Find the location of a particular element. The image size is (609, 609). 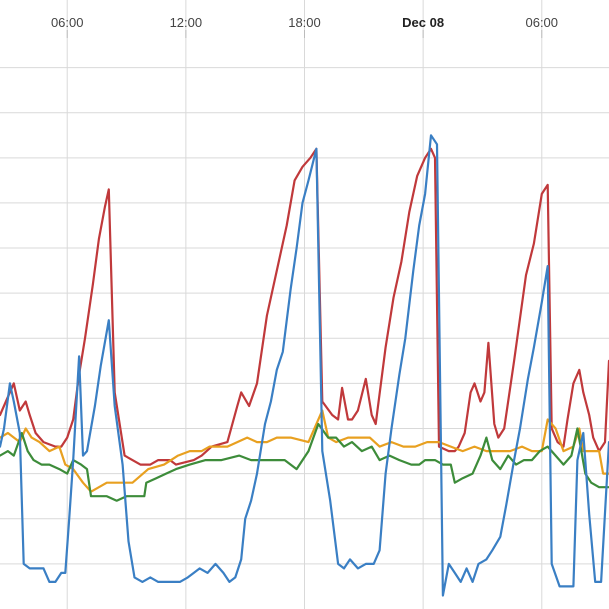

x-tick-label-5: 06:00 is located at coordinates (541, 22).